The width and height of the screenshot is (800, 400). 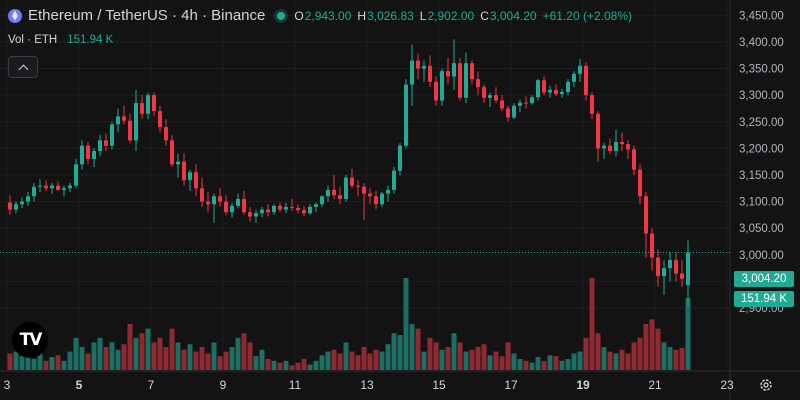 I want to click on volume-legend: Vol · ETH 151.94 K, so click(x=60, y=40).